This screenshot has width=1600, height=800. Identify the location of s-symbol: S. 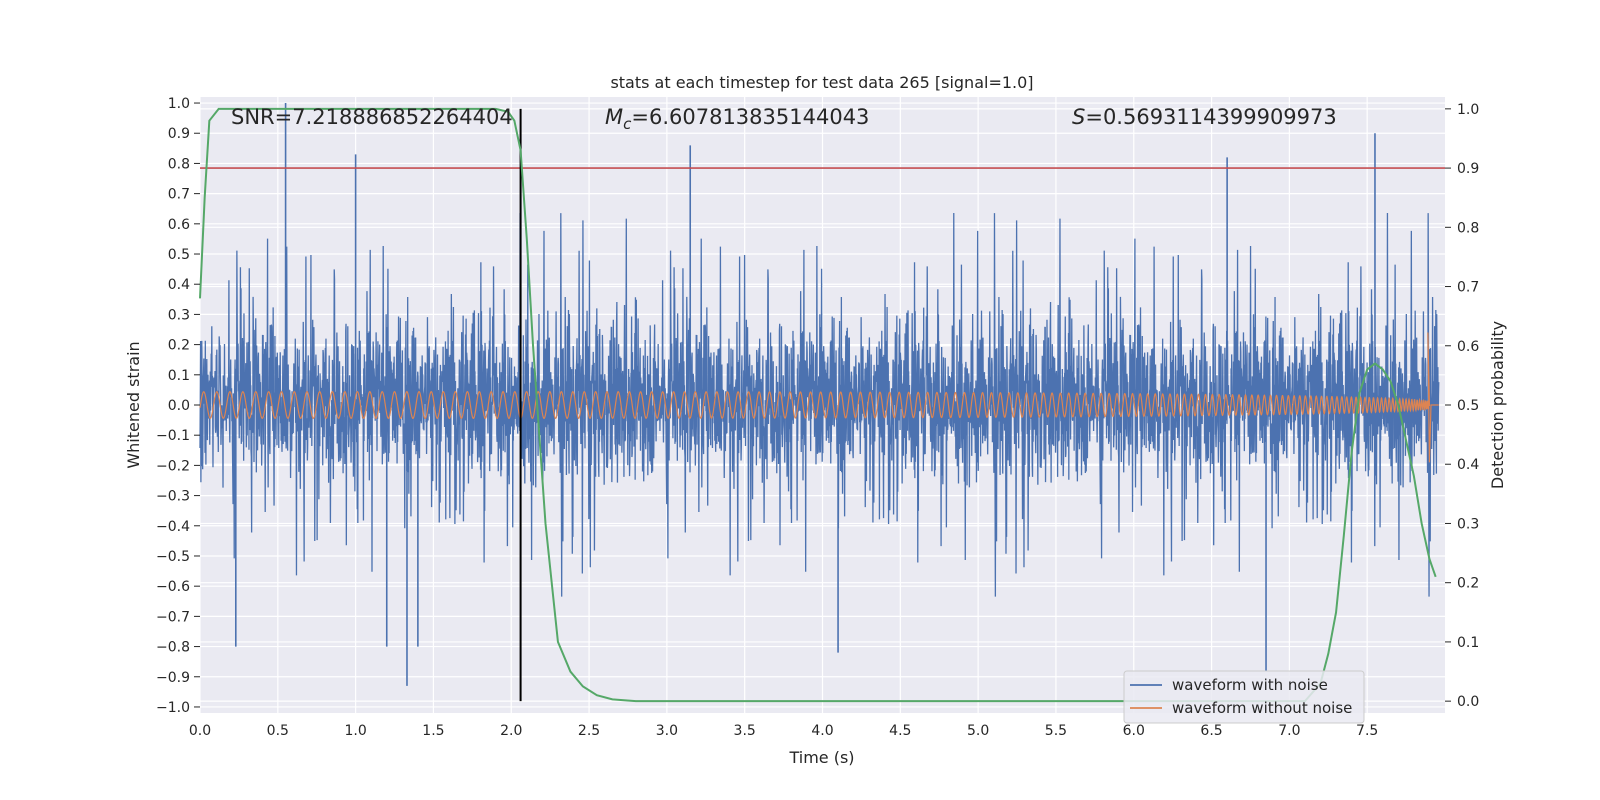
(1078, 117).